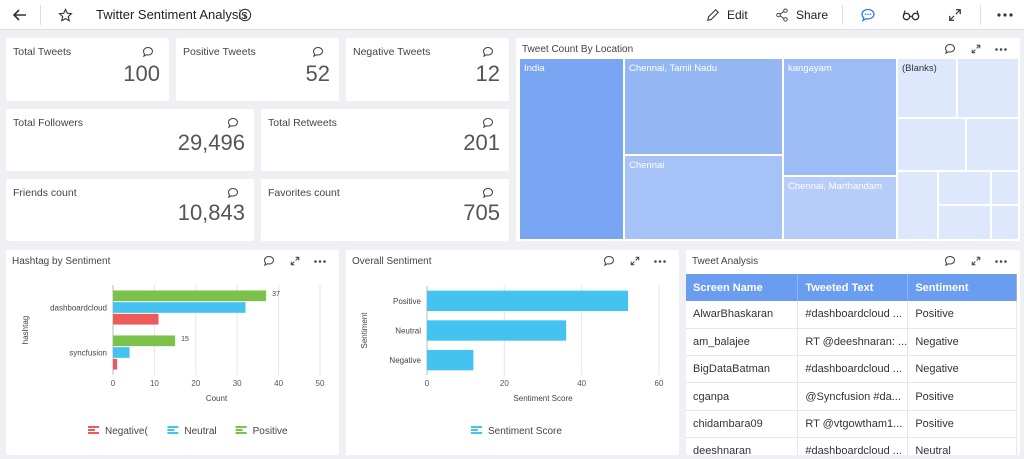  I want to click on treemap-cell-chennai-tamil-nadu: Chennai, Tamil Nadu, so click(703, 106).